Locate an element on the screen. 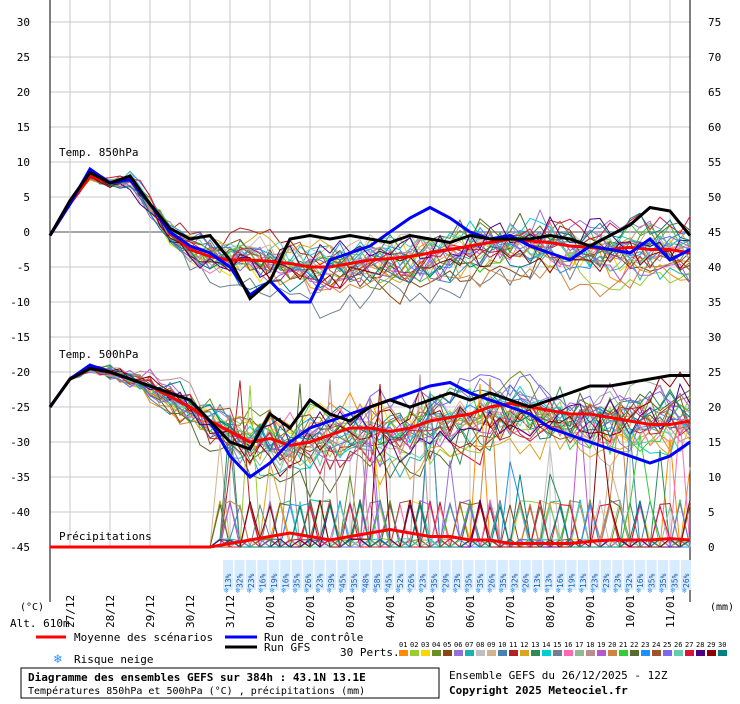 The image size is (740, 704). x-tick-label: 29/12 is located at coordinates (150, 611).